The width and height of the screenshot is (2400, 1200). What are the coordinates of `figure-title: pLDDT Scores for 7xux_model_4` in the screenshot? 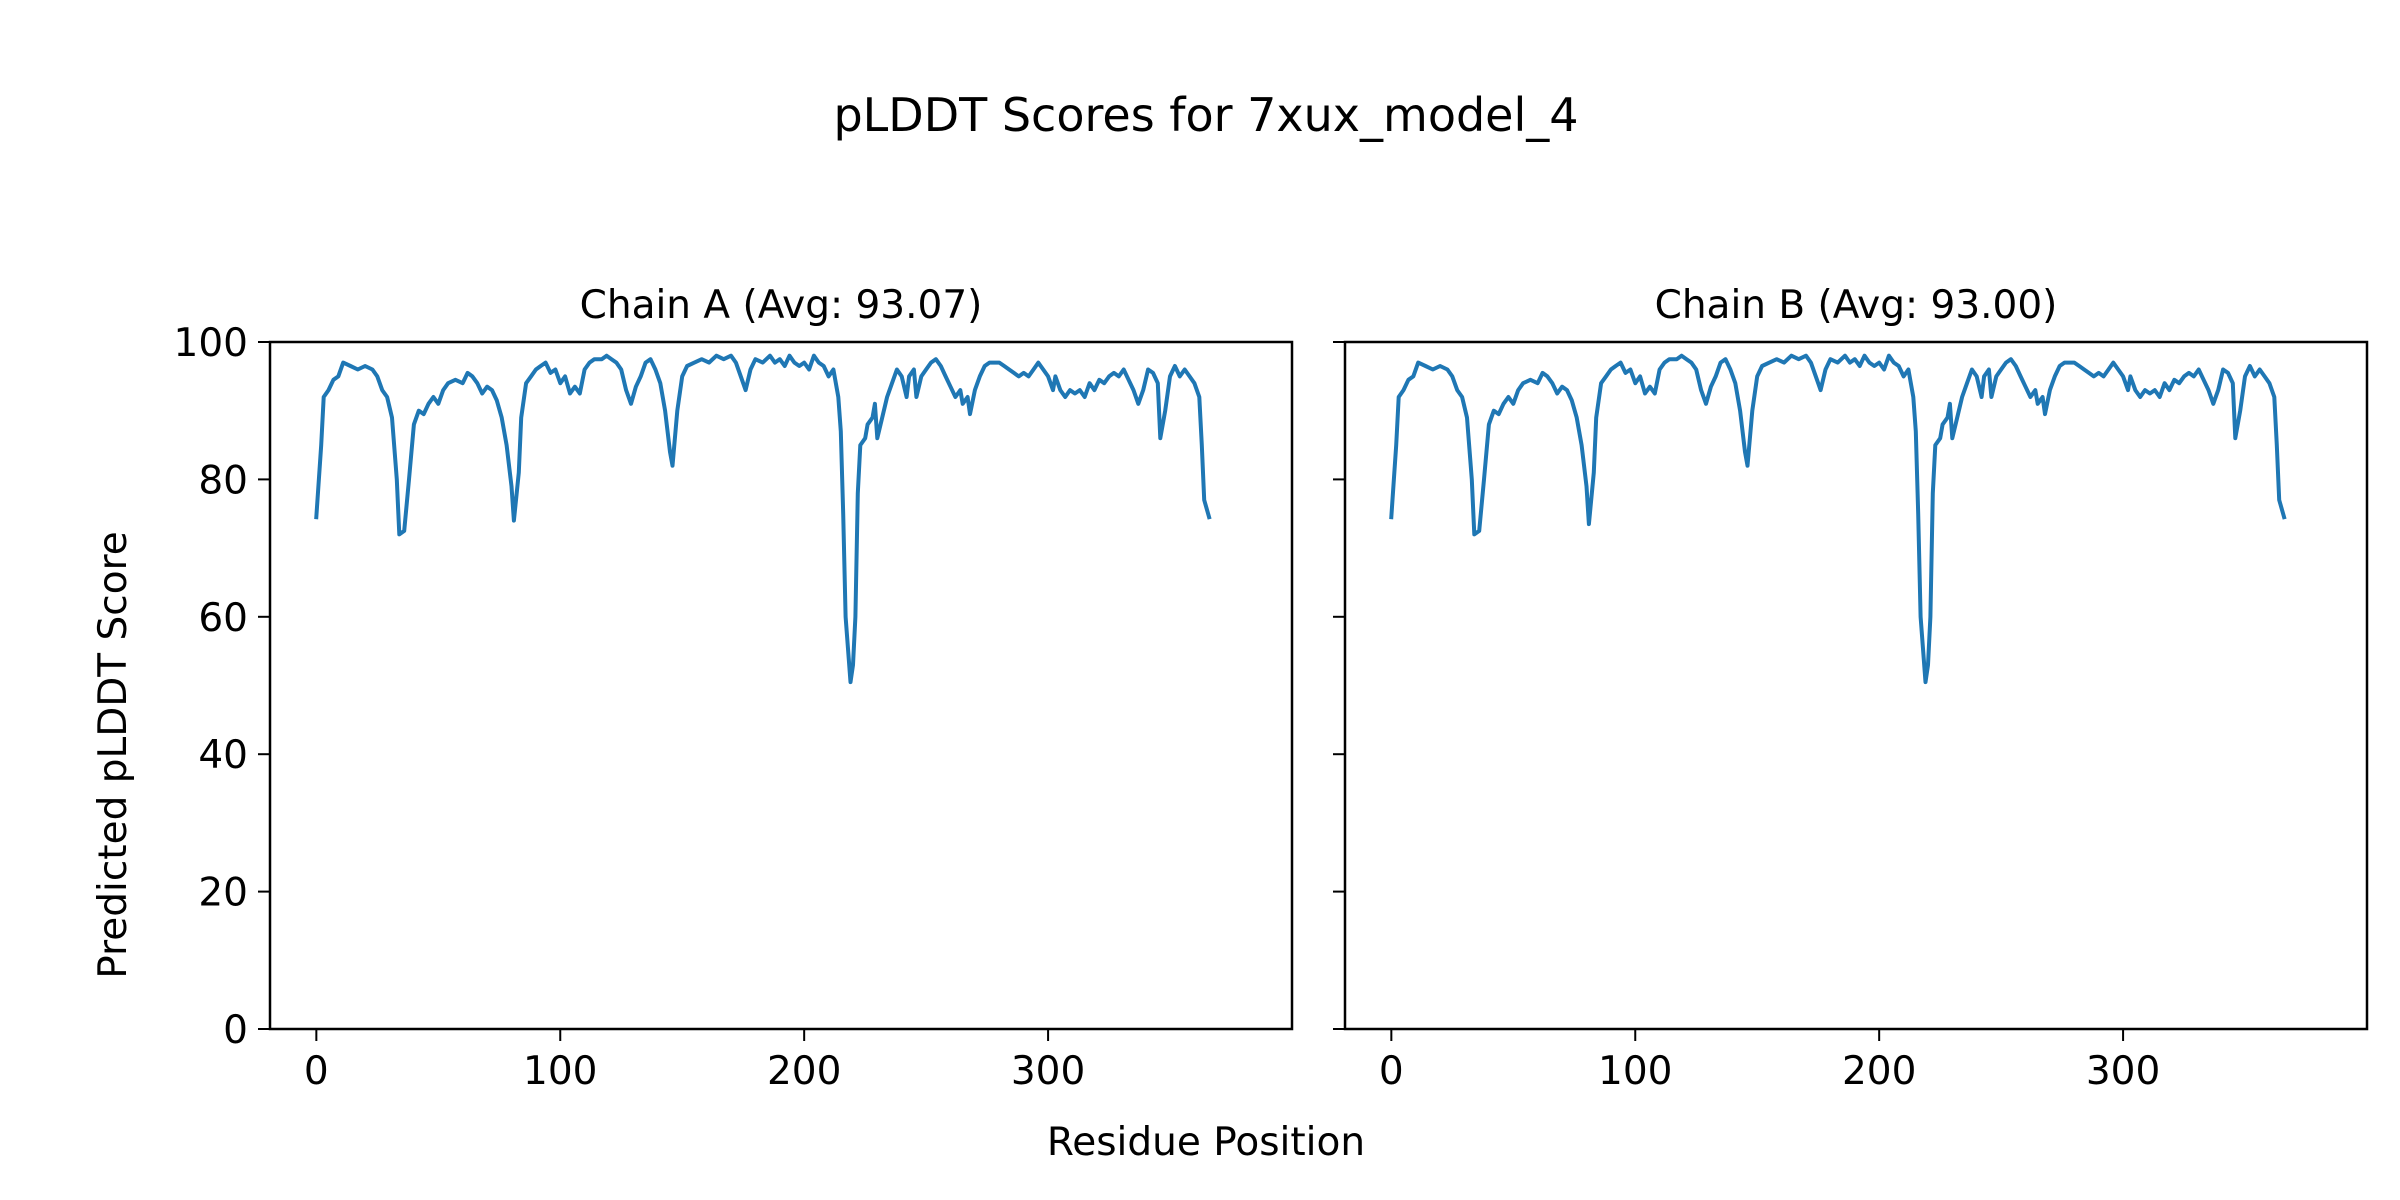 It's located at (1205, 115).